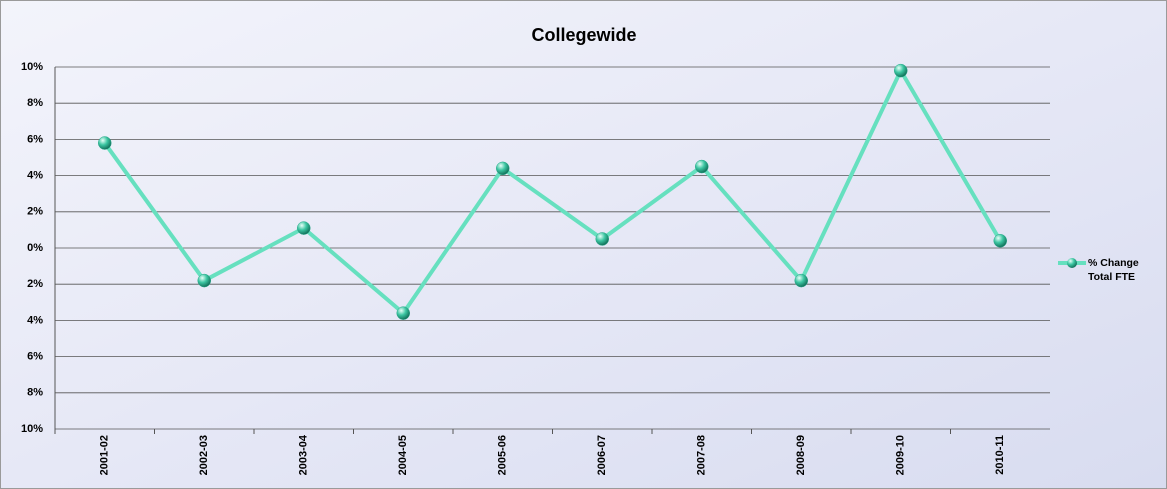 The height and width of the screenshot is (489, 1167). Describe the element at coordinates (583, 35) in the screenshot. I see `chart-title: Collegewide` at that location.